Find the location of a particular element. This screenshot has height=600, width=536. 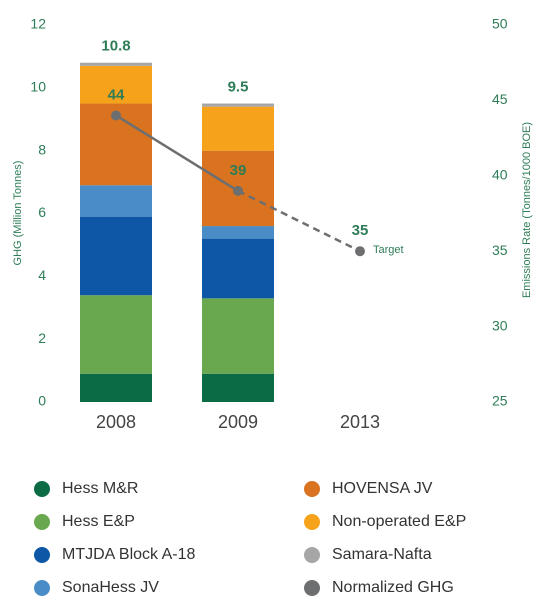

total-label: 10.8 is located at coordinates (115, 46).